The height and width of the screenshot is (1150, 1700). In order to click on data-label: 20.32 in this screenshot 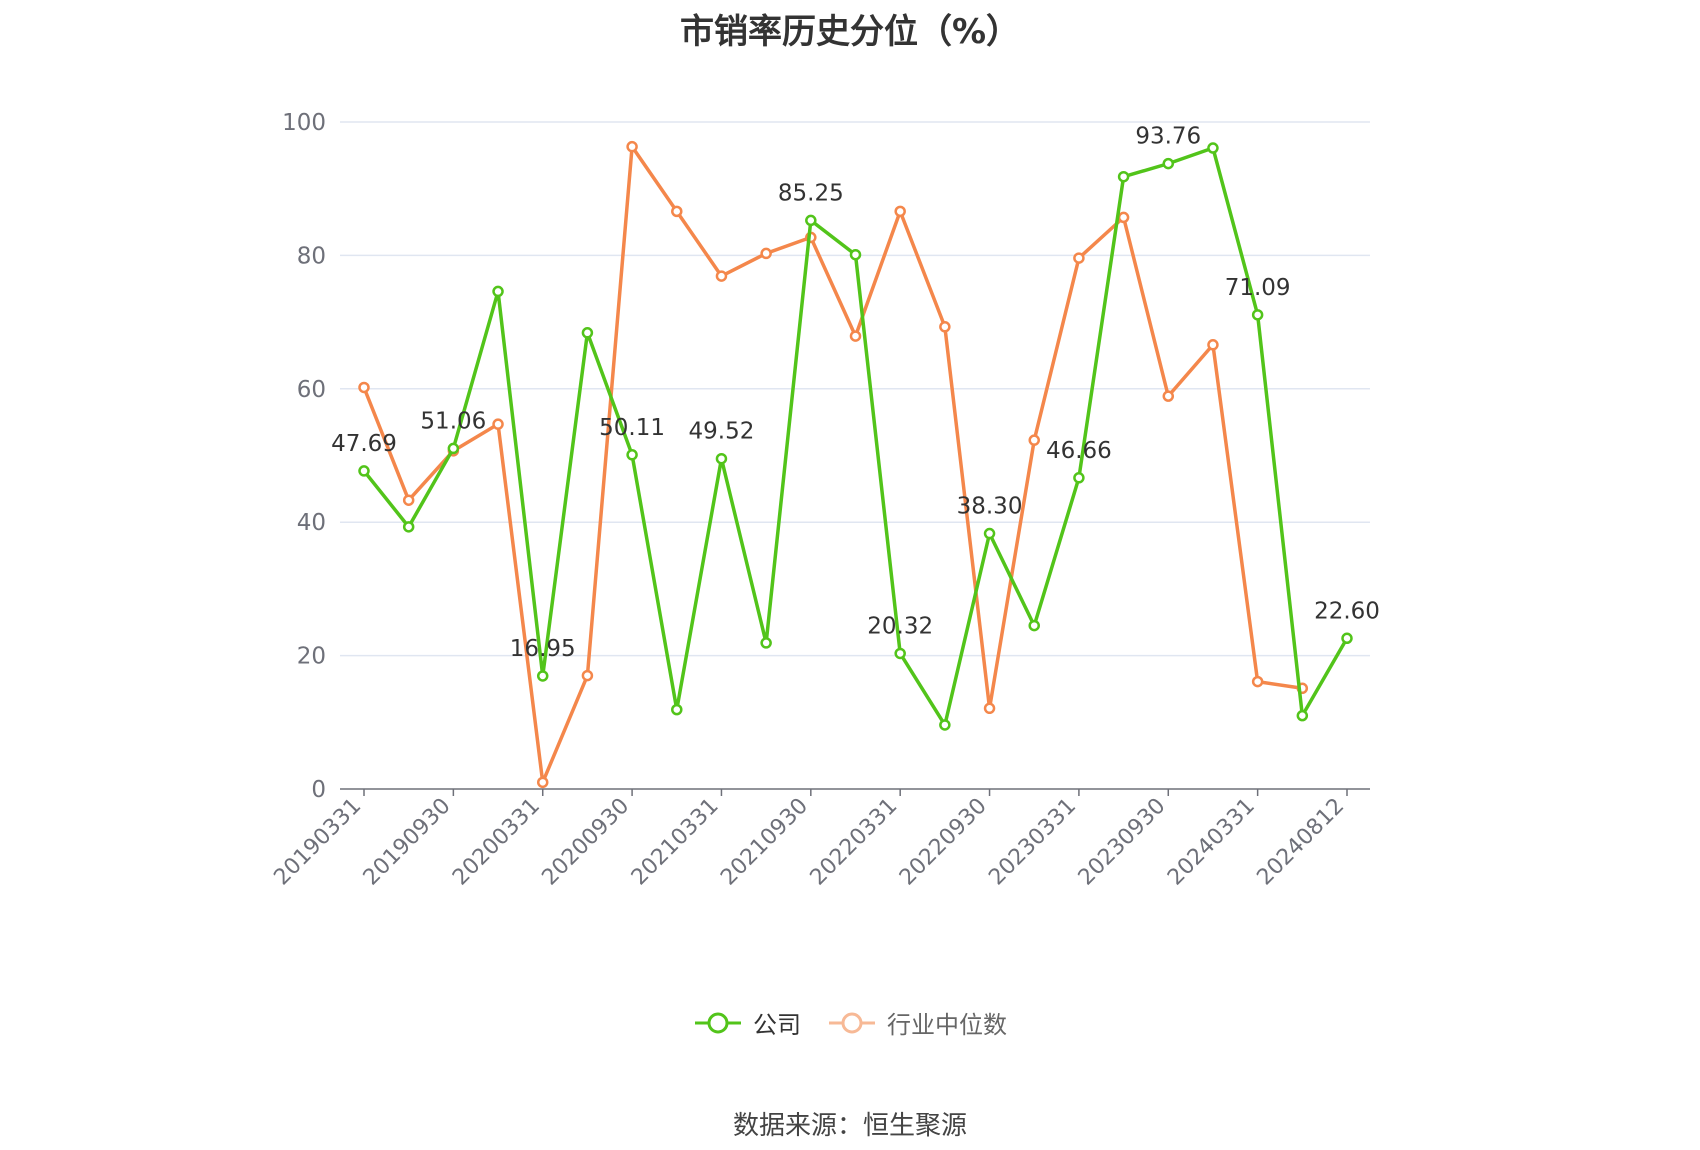, I will do `click(900, 626)`.